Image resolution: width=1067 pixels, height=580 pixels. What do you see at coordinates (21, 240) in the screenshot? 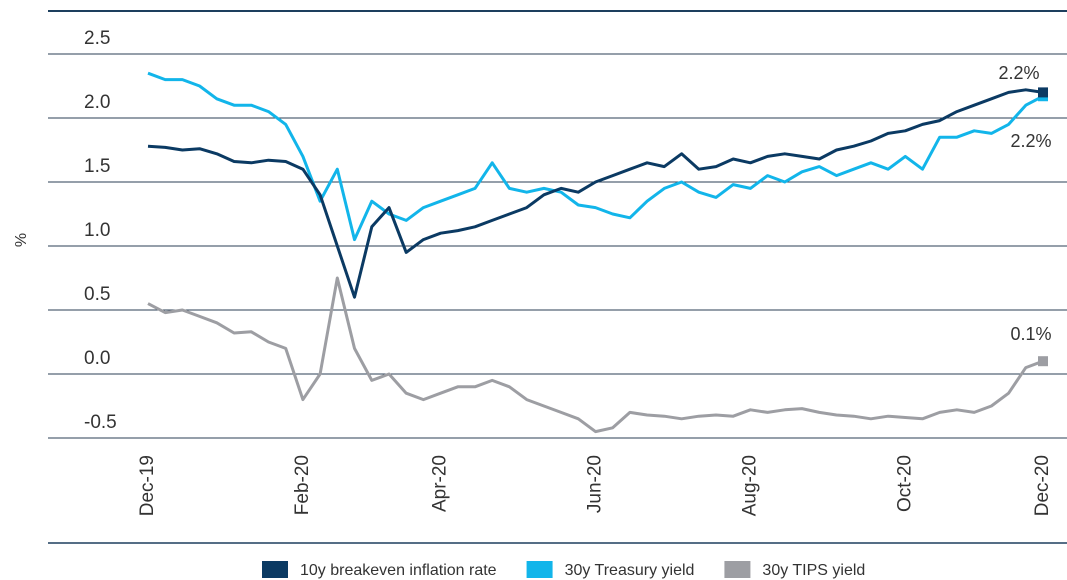
I see `y-axis-label: %` at bounding box center [21, 240].